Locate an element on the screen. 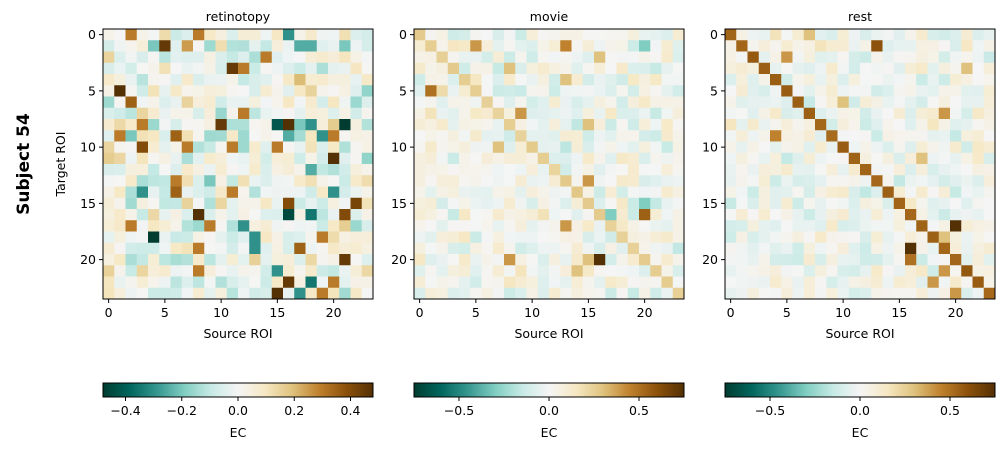 Image resolution: width=1004 pixels, height=450 pixels. colorbar-tick-label: 0.5 is located at coordinates (950, 410).